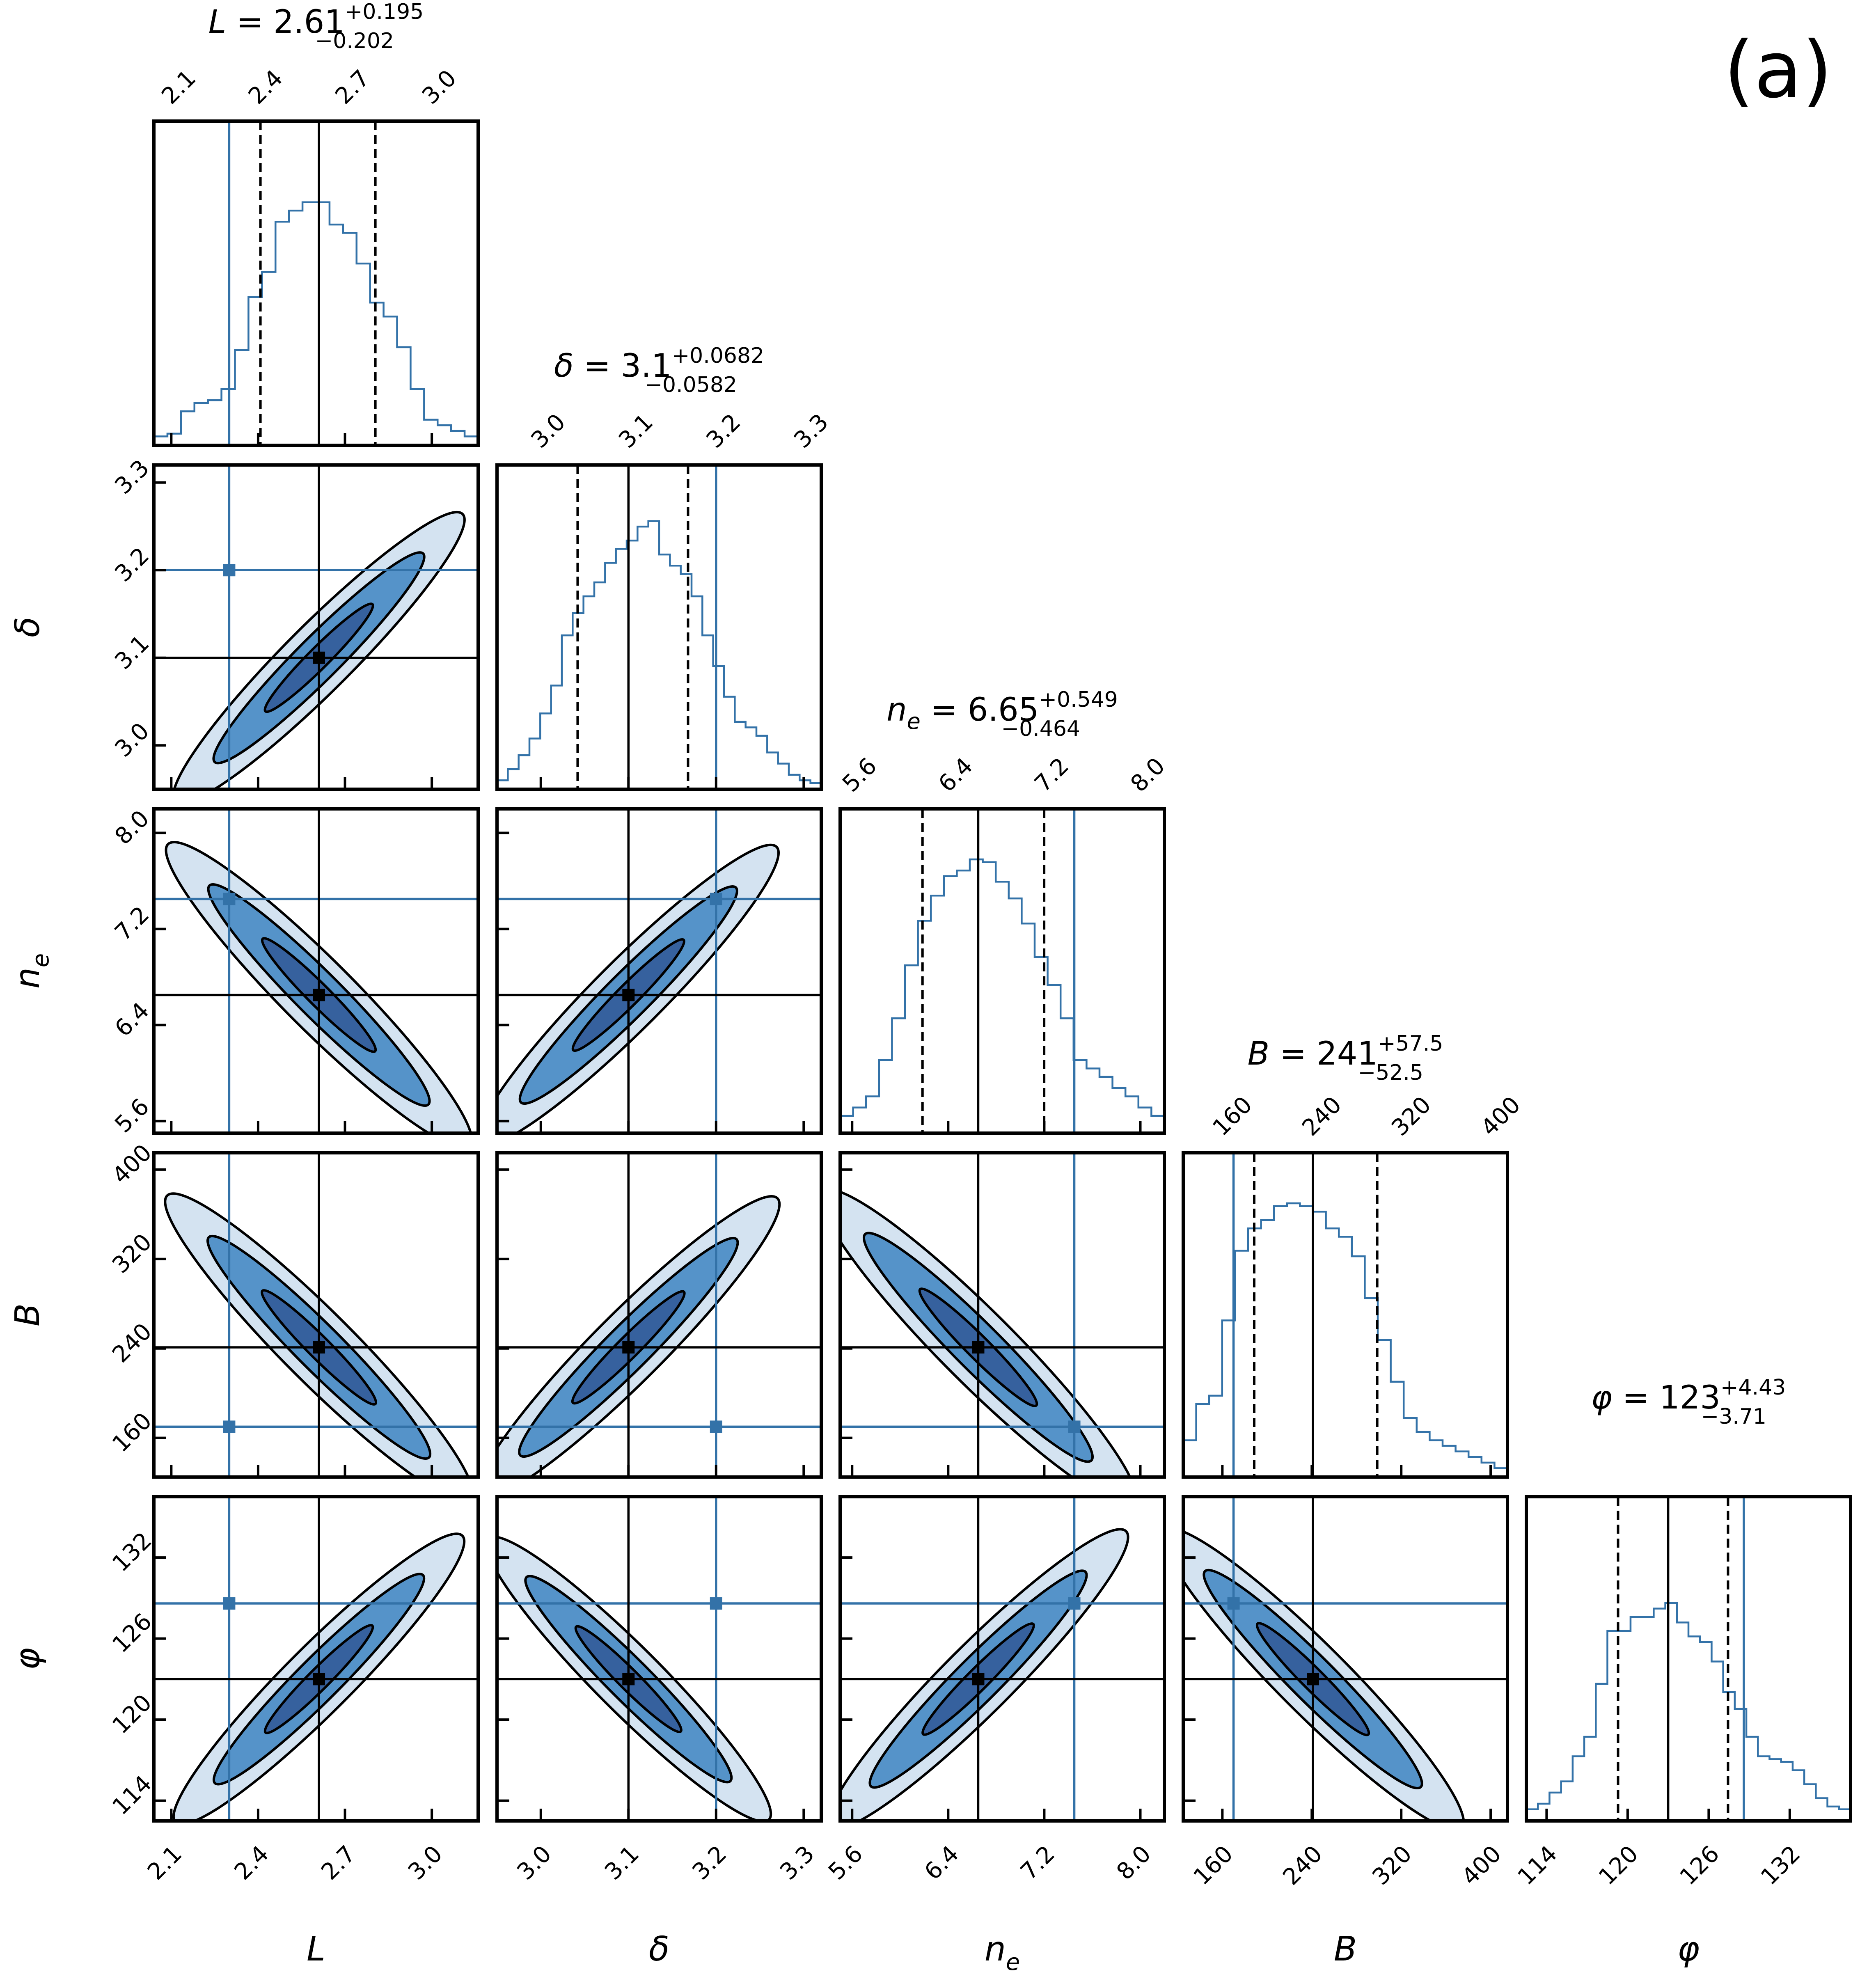  What do you see at coordinates (1501, 1116) in the screenshot?
I see `top-tick-label: 400` at bounding box center [1501, 1116].